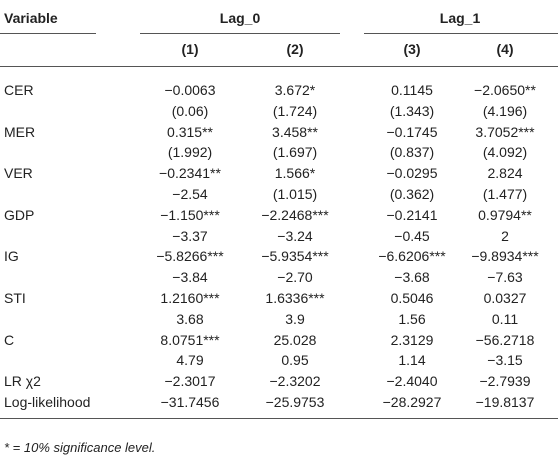 The height and width of the screenshot is (459, 558). Describe the element at coordinates (295, 360) in the screenshot. I see `cell: 0.95` at that location.